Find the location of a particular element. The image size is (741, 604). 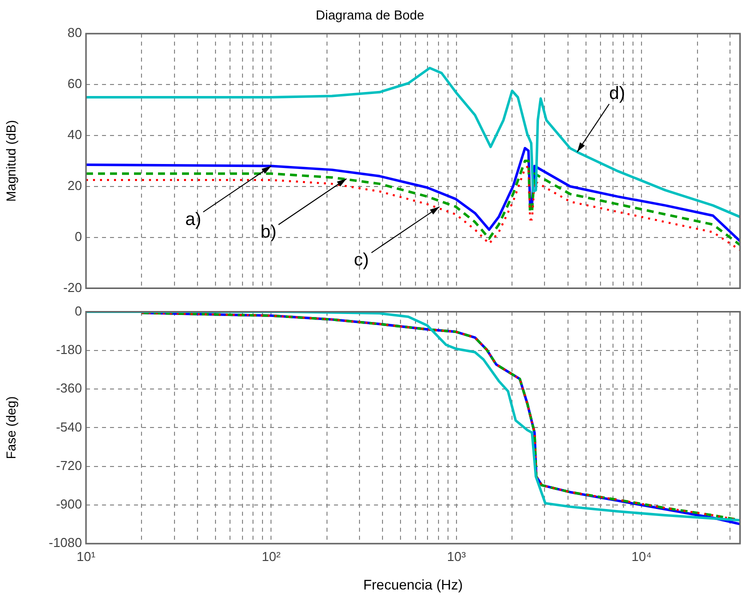

y-axis-title: Fase (deg) is located at coordinates (10, 428).